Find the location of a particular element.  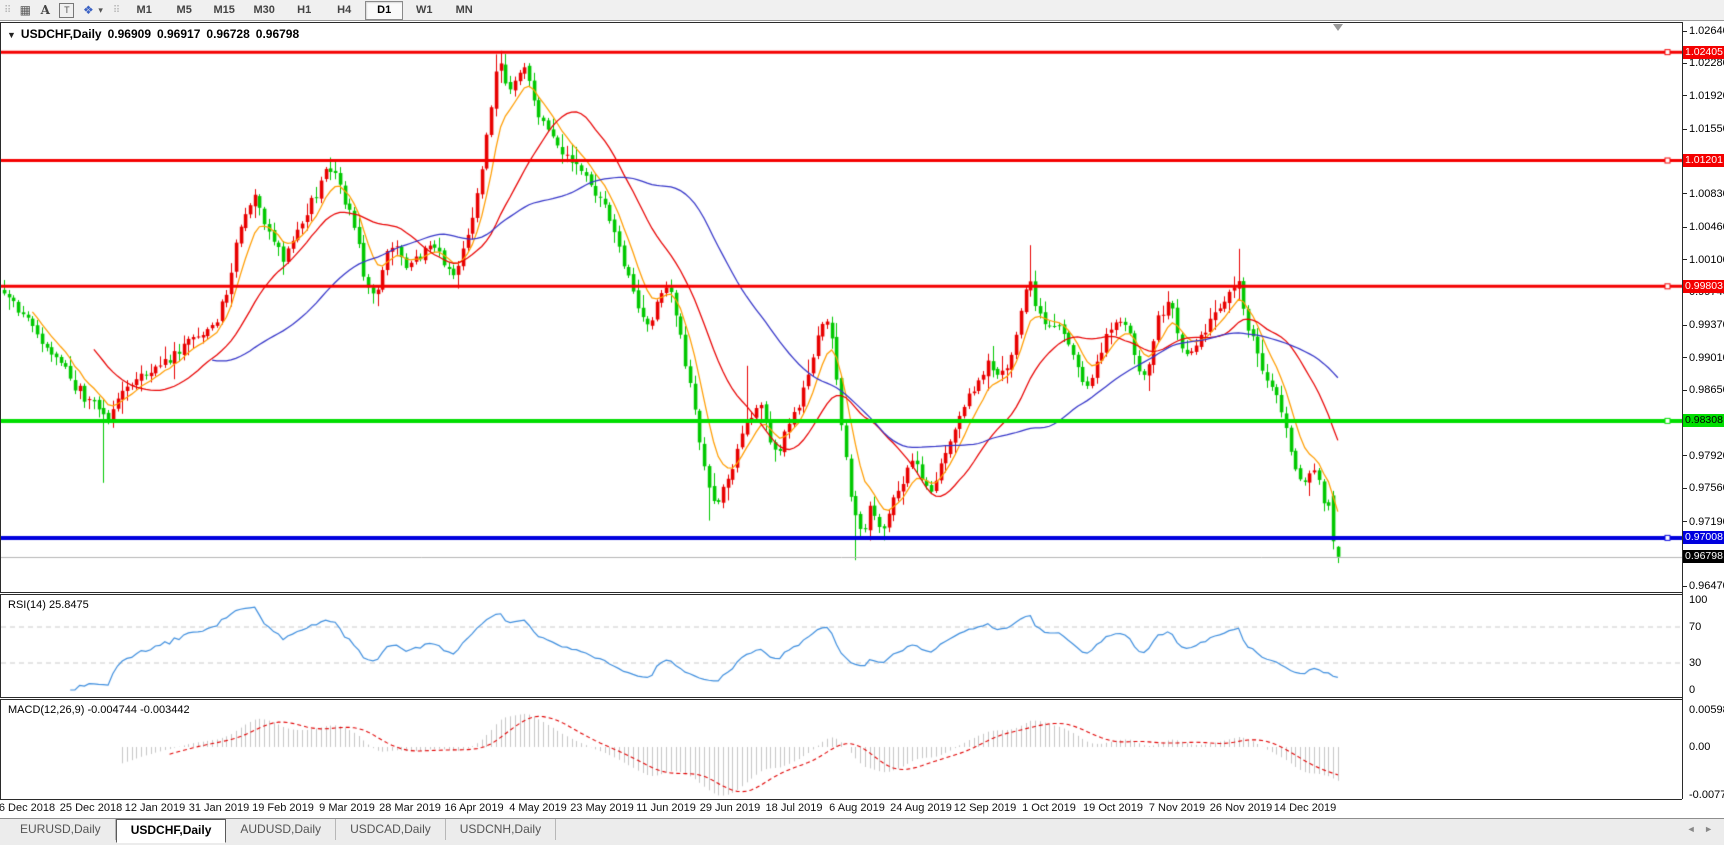

ohlc-low: 0.96728 is located at coordinates (228, 34).